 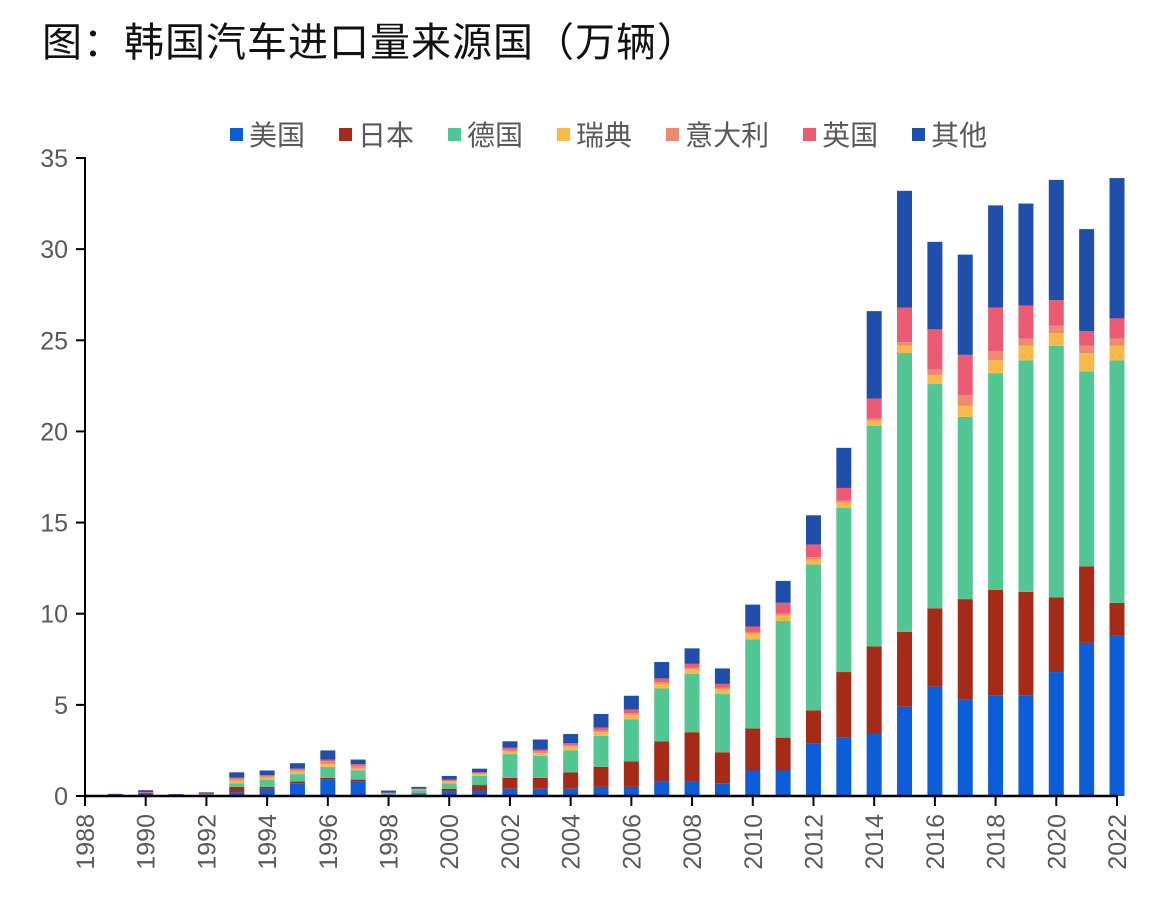 I want to click on legend-label: 其他, so click(x=959, y=135).